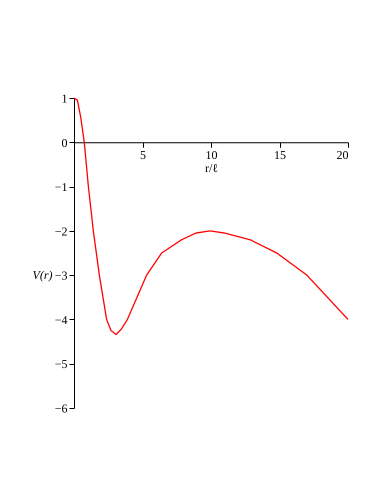 The width and height of the screenshot is (382, 494). I want to click on y-tick-label: −4, so click(61, 319).